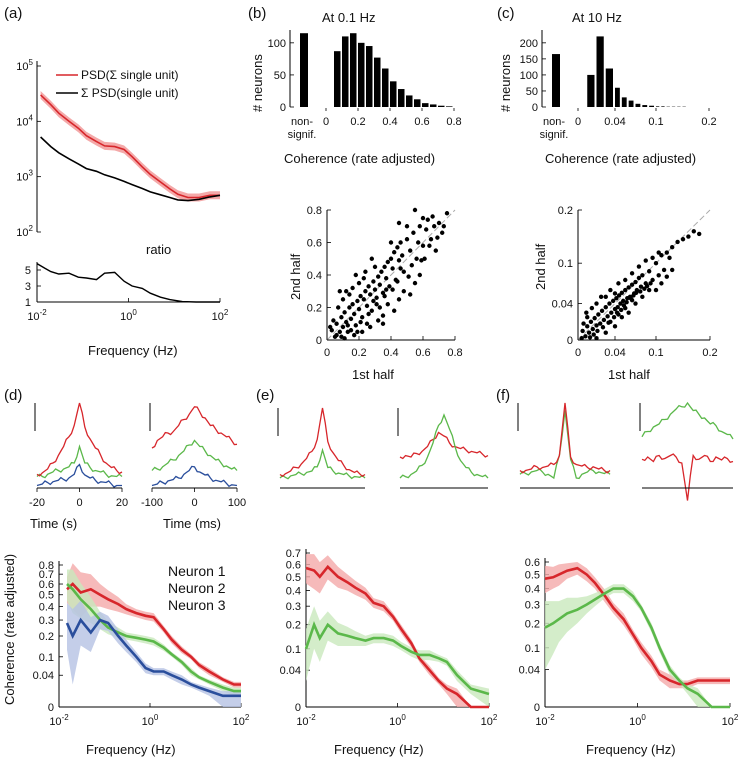 The height and width of the screenshot is (761, 743). What do you see at coordinates (529, 60) in the screenshot?
I see `c-hist-yticklabel: 150` at bounding box center [529, 60].